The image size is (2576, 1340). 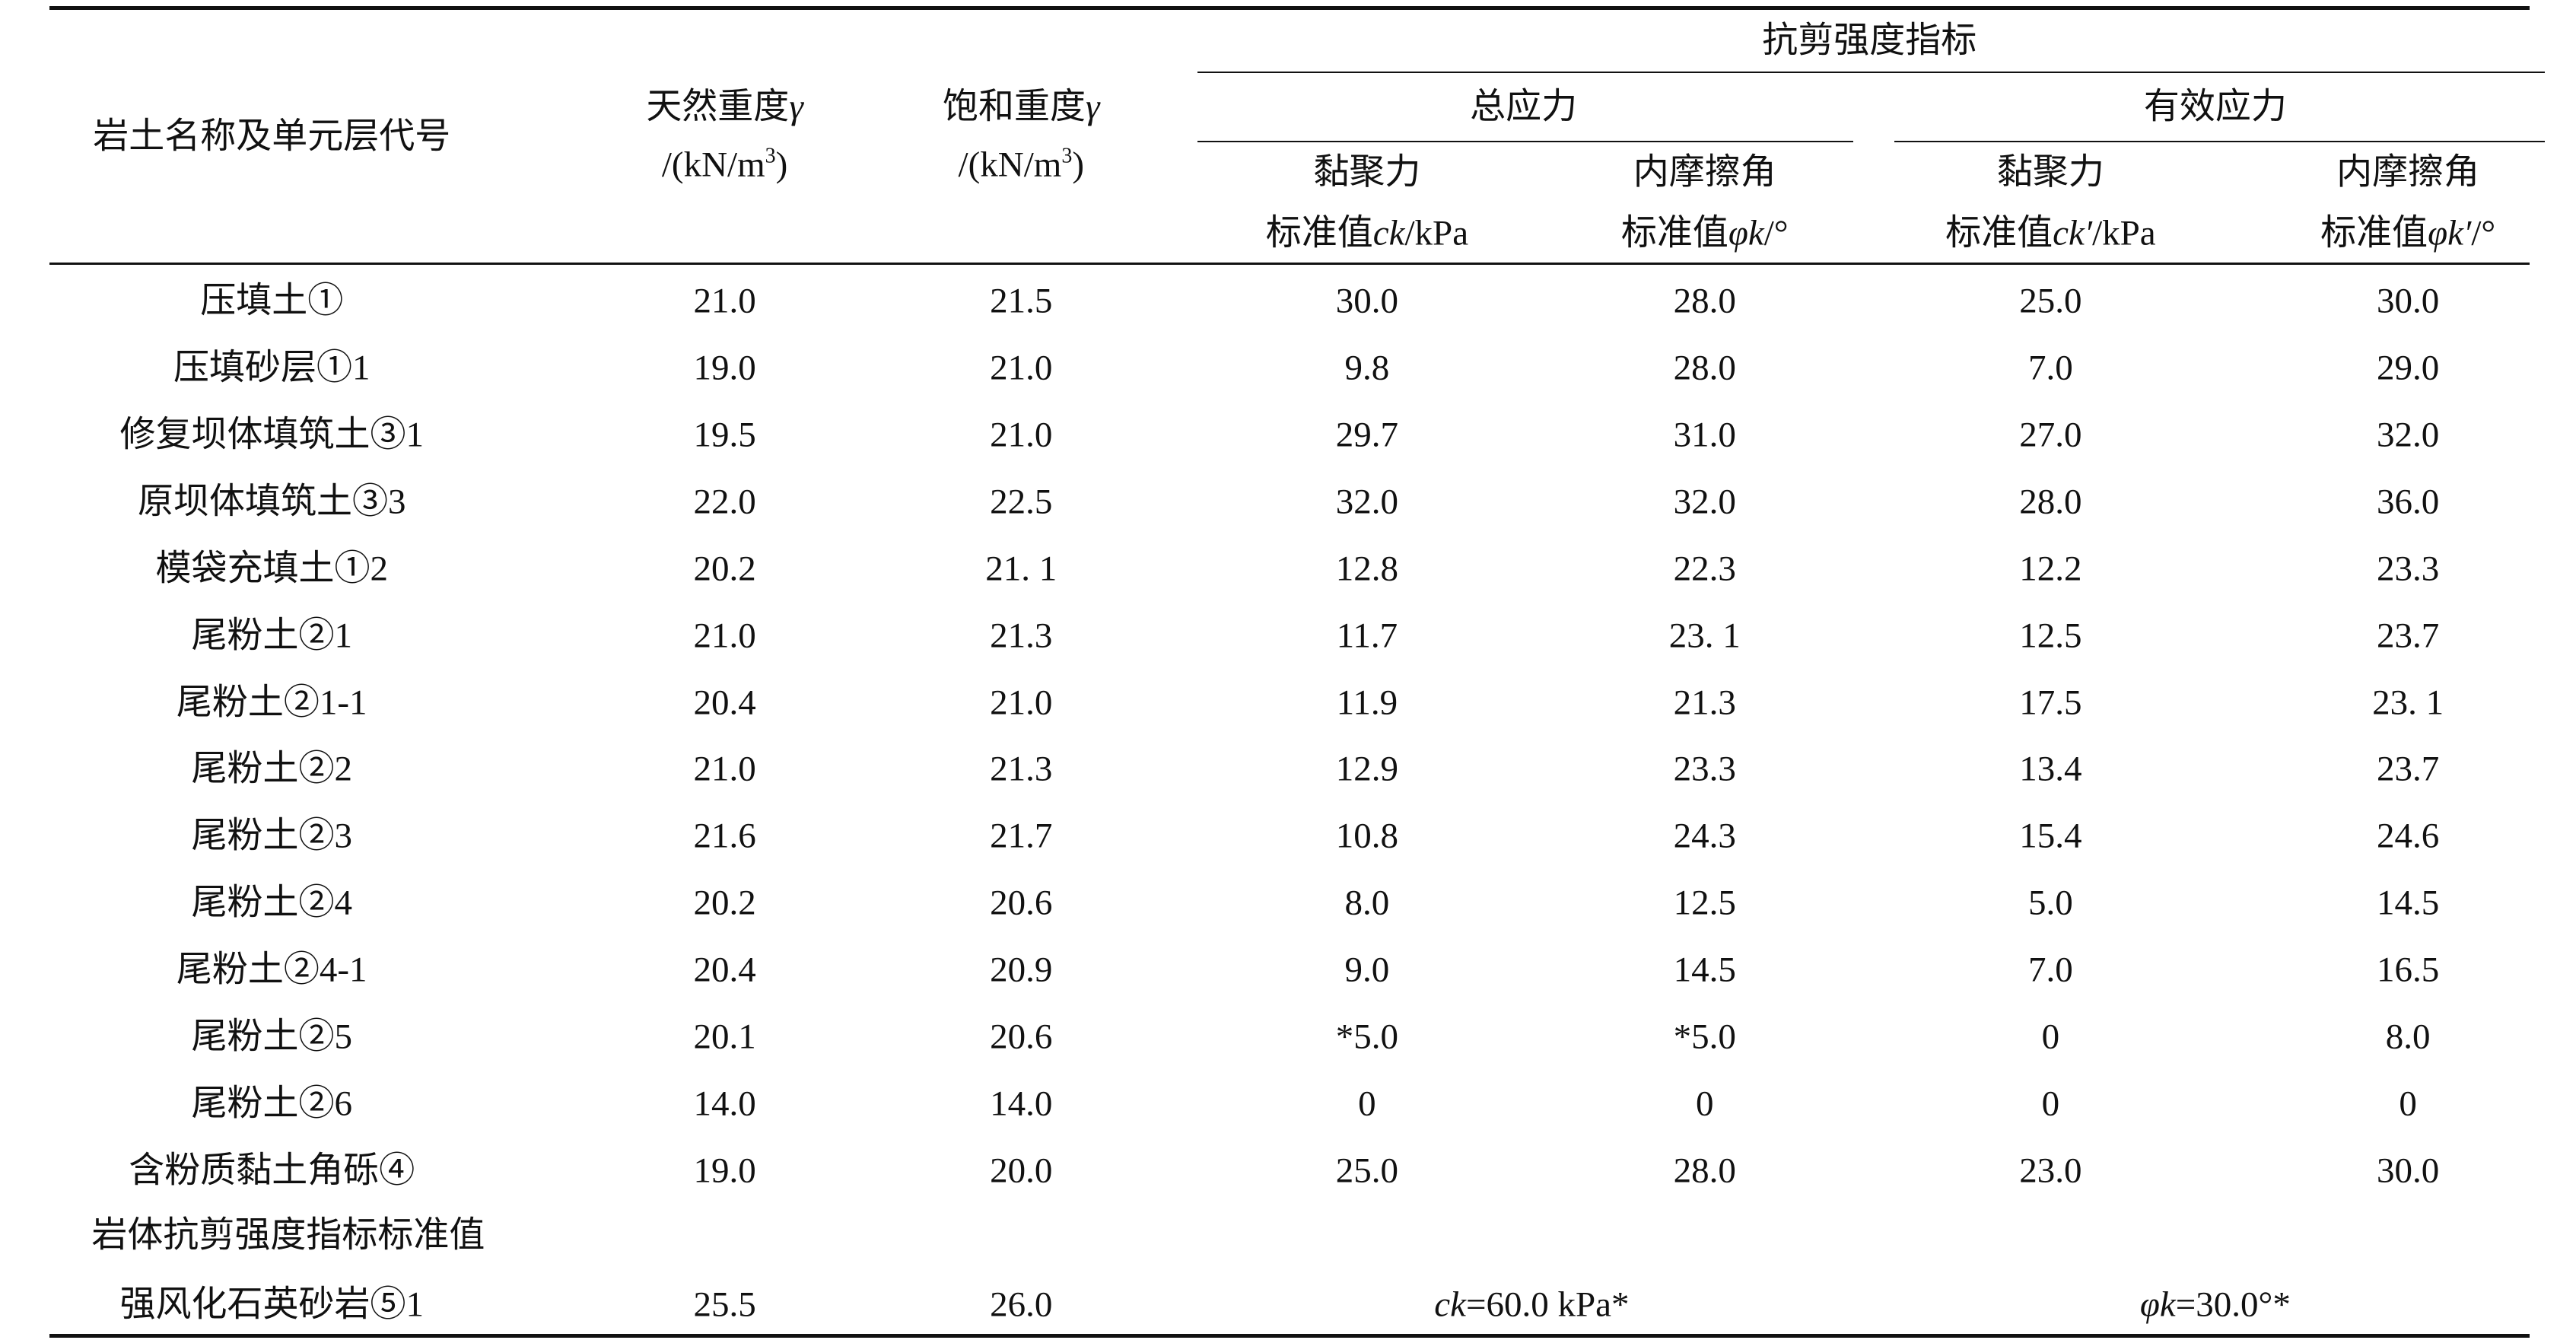 What do you see at coordinates (272, 569) in the screenshot?
I see `row-name: 模袋充填土①2` at bounding box center [272, 569].